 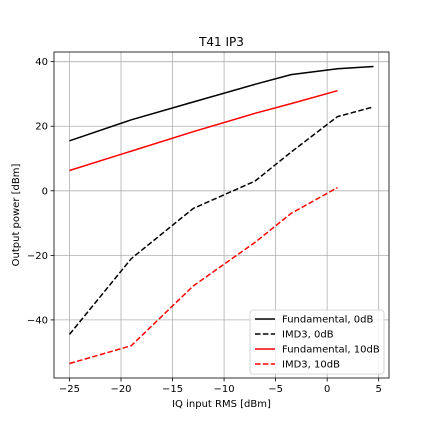 What do you see at coordinates (41, 62) in the screenshot?
I see `y-tick-label: 40` at bounding box center [41, 62].